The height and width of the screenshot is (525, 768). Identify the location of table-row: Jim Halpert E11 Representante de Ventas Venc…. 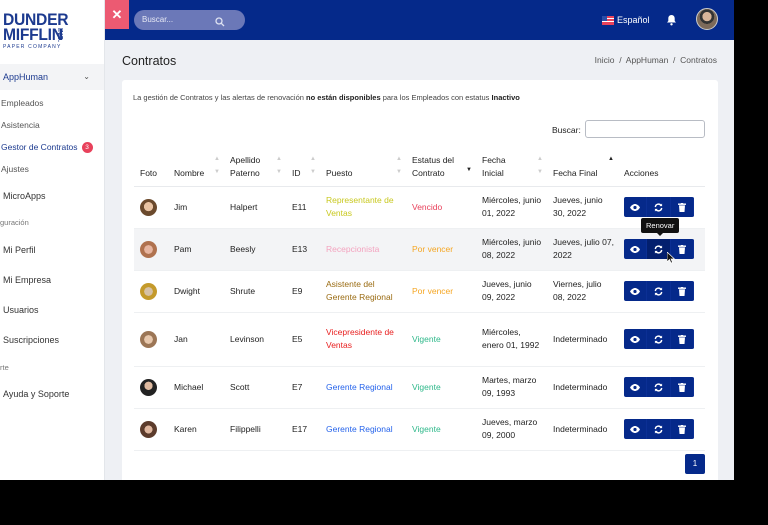
(419, 207).